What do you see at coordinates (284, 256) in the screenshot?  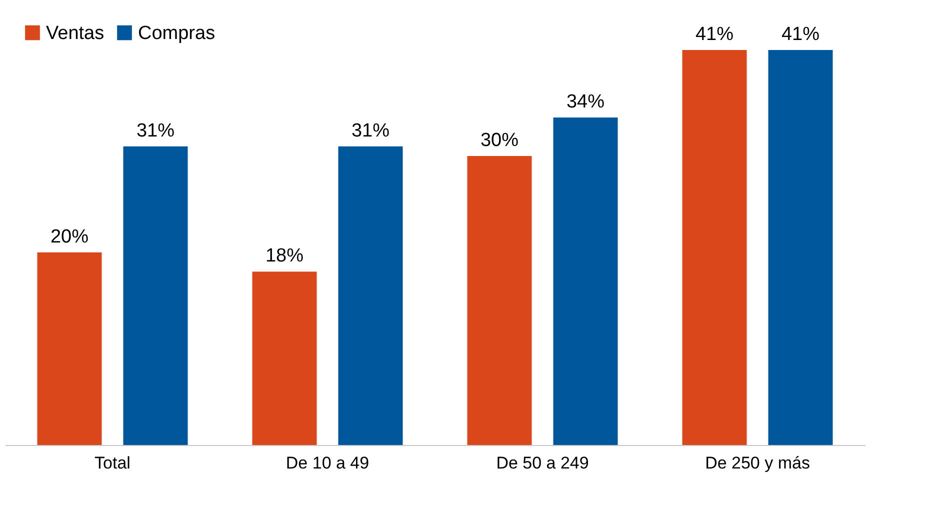 I see `data-label: 18%` at bounding box center [284, 256].